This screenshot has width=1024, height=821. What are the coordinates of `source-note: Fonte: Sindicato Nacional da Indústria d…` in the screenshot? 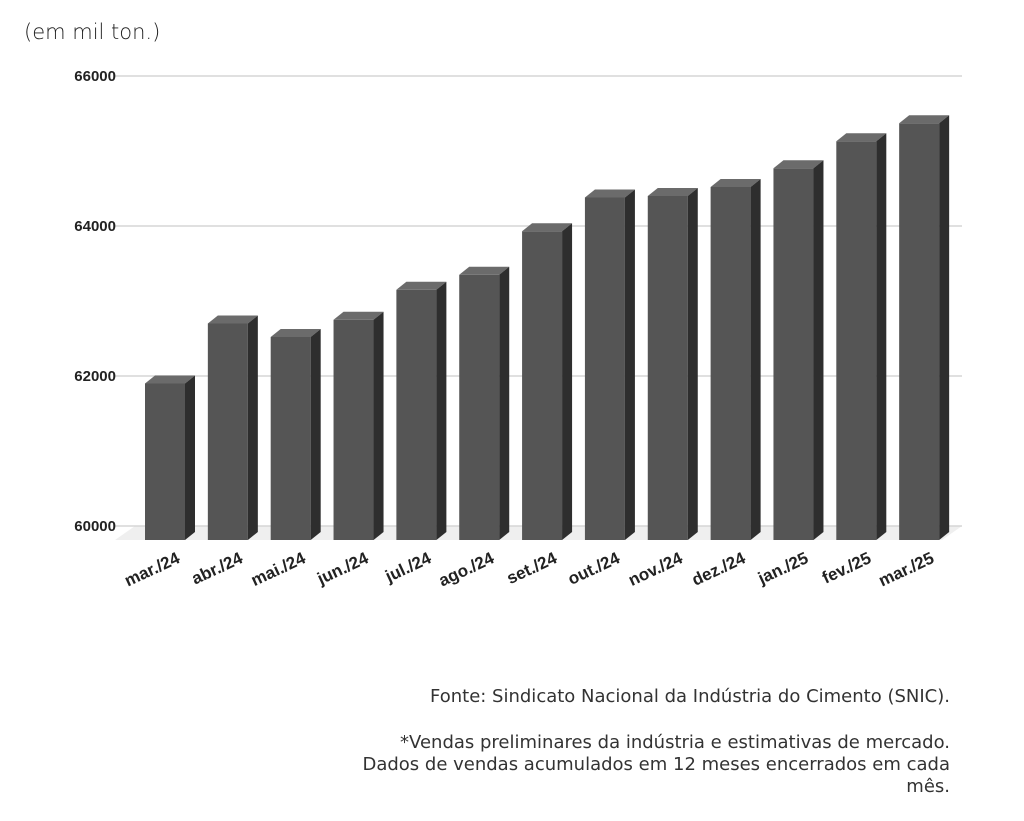 It's located at (690, 696).